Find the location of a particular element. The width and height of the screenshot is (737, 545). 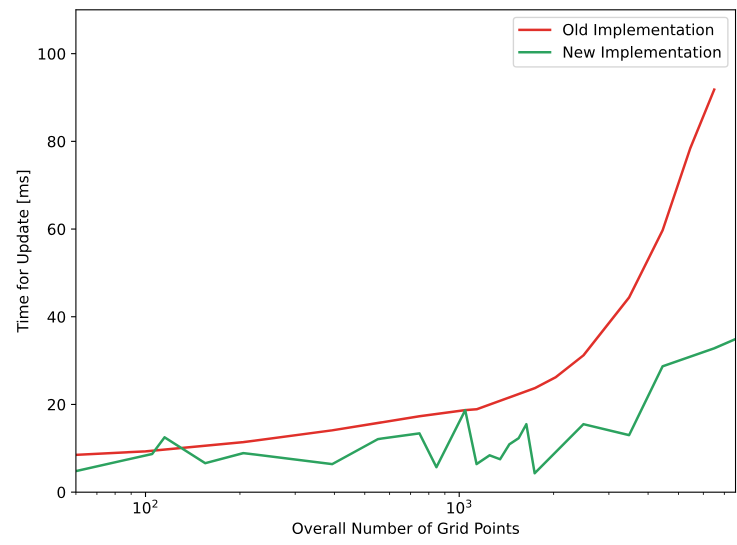

x-tick-label: 10$^{2}$ is located at coordinates (146, 507).